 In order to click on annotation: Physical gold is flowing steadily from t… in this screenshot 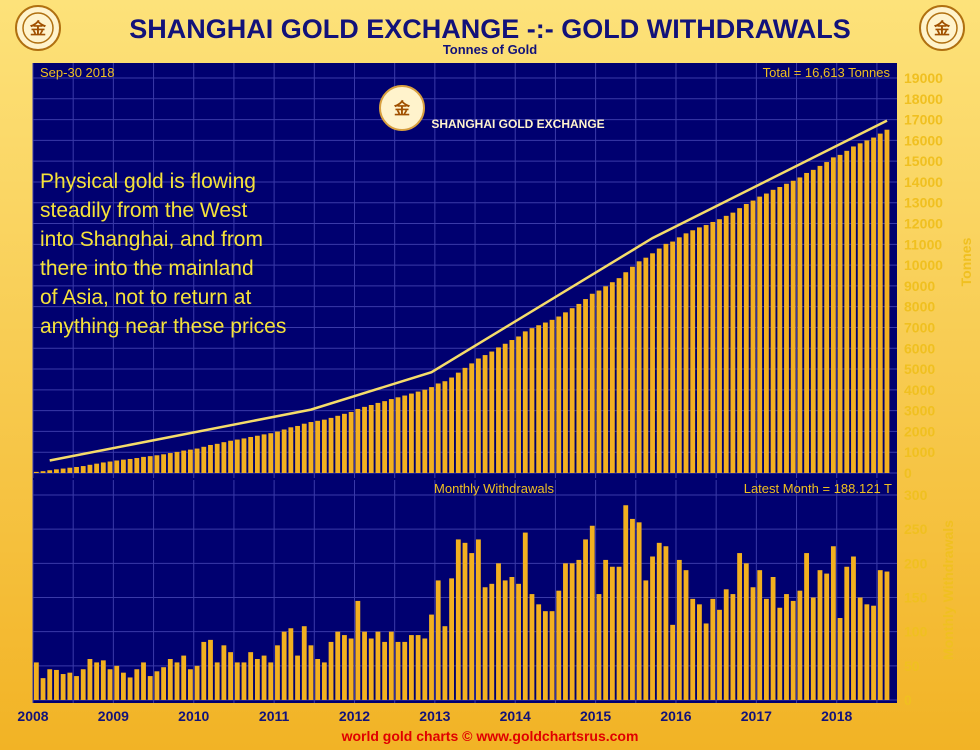, I will do `click(163, 254)`.